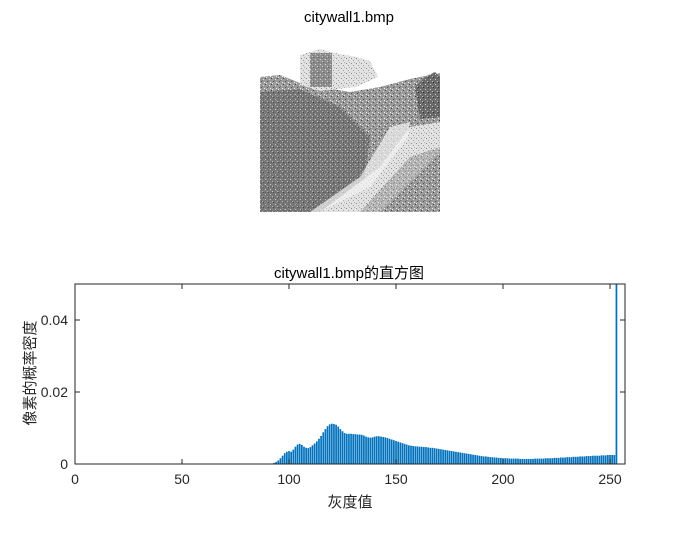  What do you see at coordinates (54, 320) in the screenshot?
I see `y-tick-label: 0.04` at bounding box center [54, 320].